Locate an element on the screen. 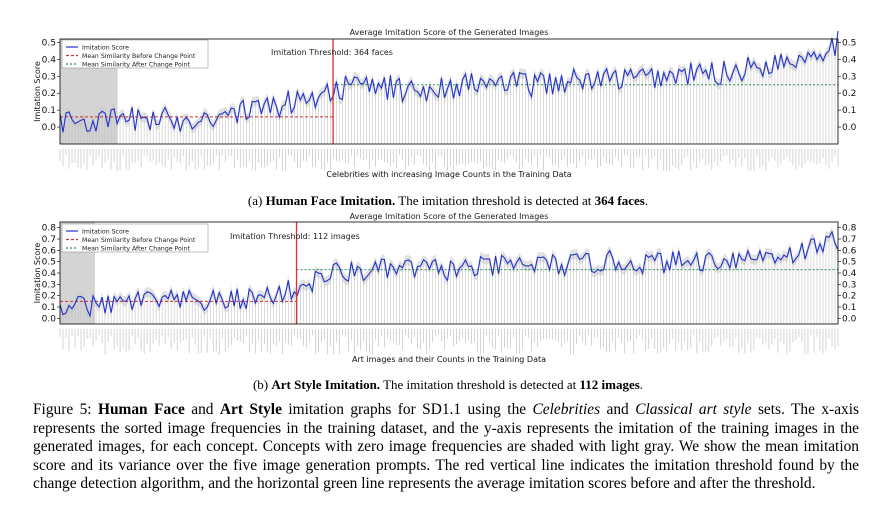  y-tick-label-left: 0.7 is located at coordinates (49, 240).